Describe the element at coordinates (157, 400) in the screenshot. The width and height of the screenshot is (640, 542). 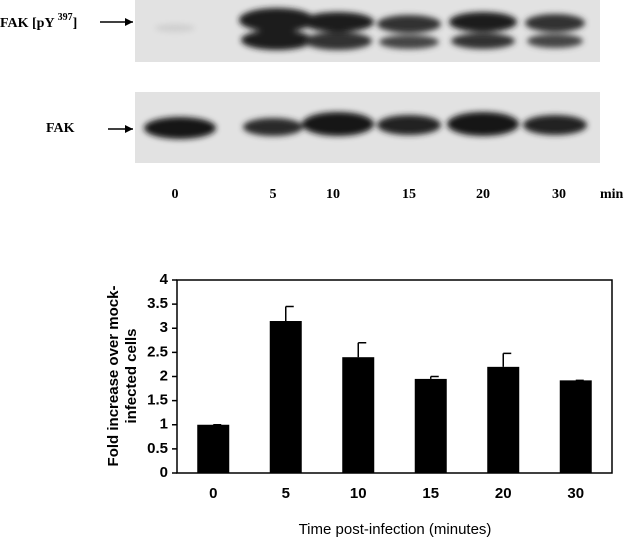
I see `y-tick-label: 1.5` at that location.